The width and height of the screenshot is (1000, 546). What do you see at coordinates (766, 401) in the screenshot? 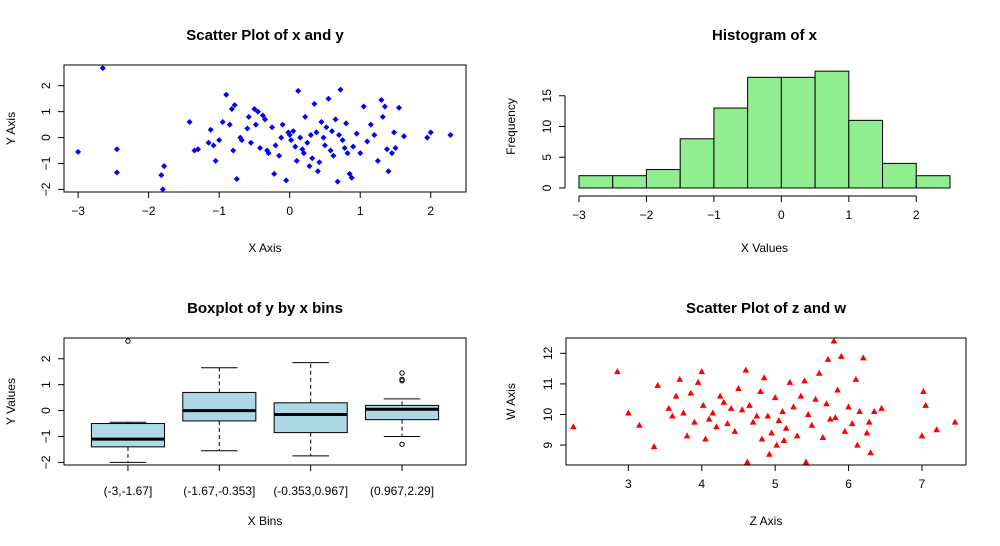
I see `plot-frame` at bounding box center [766, 401].